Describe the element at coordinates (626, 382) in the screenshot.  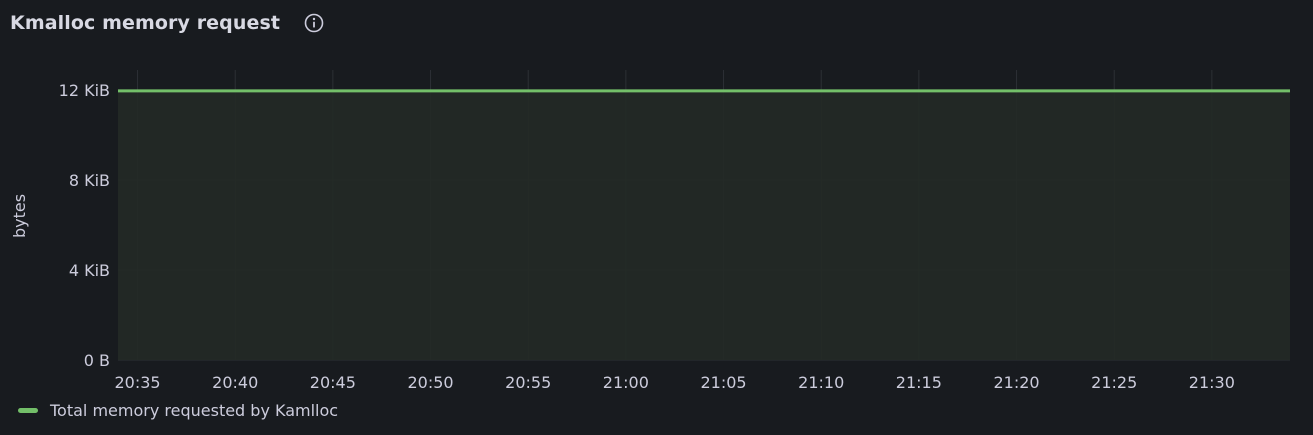
I see `x-tick-label: 21:00` at that location.